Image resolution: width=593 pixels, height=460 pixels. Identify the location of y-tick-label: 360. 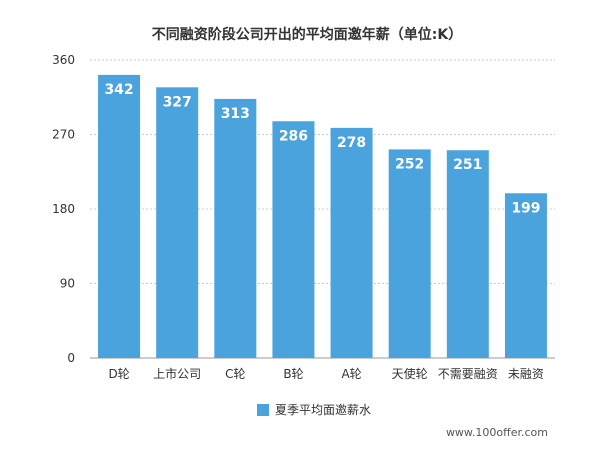
(63, 60).